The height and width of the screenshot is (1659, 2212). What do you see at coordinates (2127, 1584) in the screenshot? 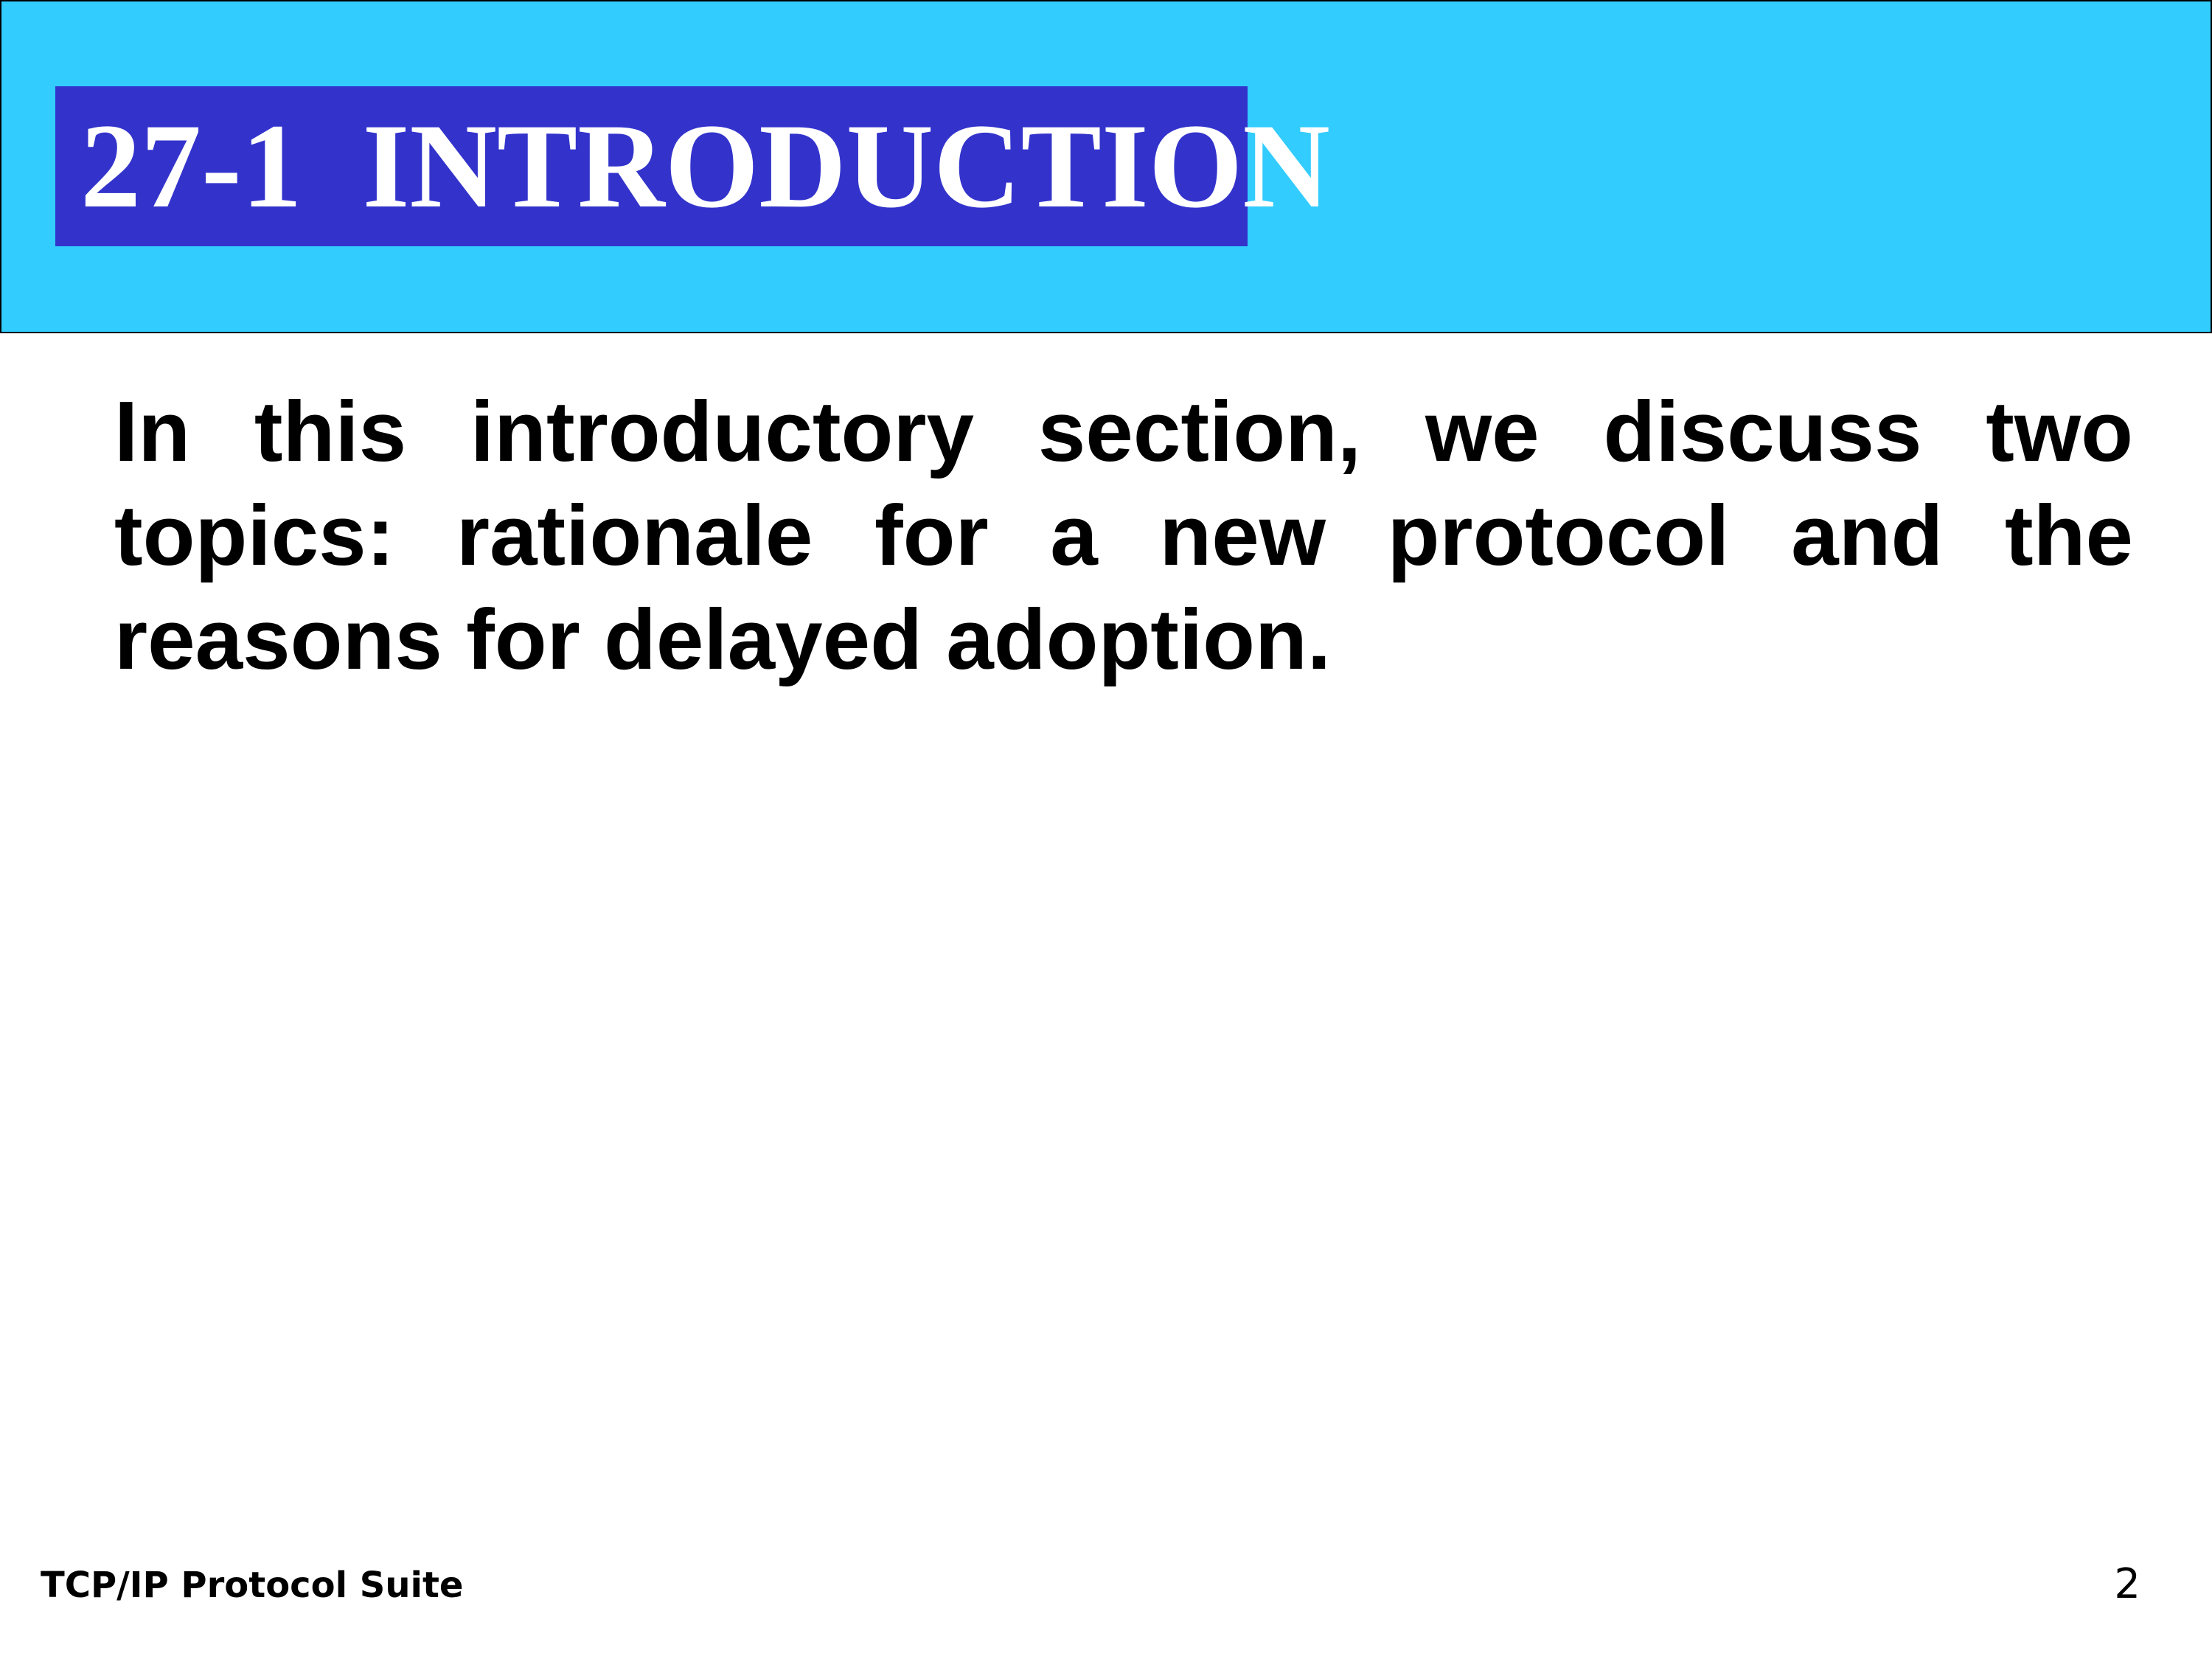
I see `page-number: 2` at bounding box center [2127, 1584].